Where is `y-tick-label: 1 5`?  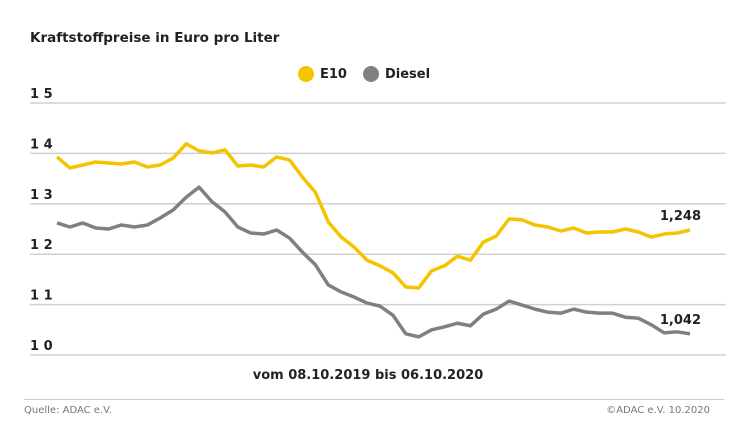
y-tick-label: 1 5 is located at coordinates (41, 94).